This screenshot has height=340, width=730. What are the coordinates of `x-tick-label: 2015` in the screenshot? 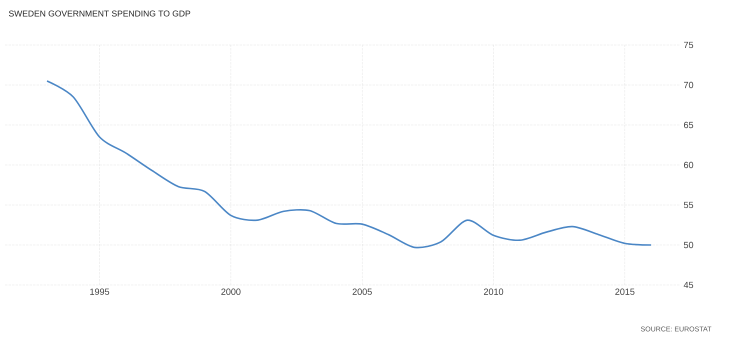 It's located at (624, 291).